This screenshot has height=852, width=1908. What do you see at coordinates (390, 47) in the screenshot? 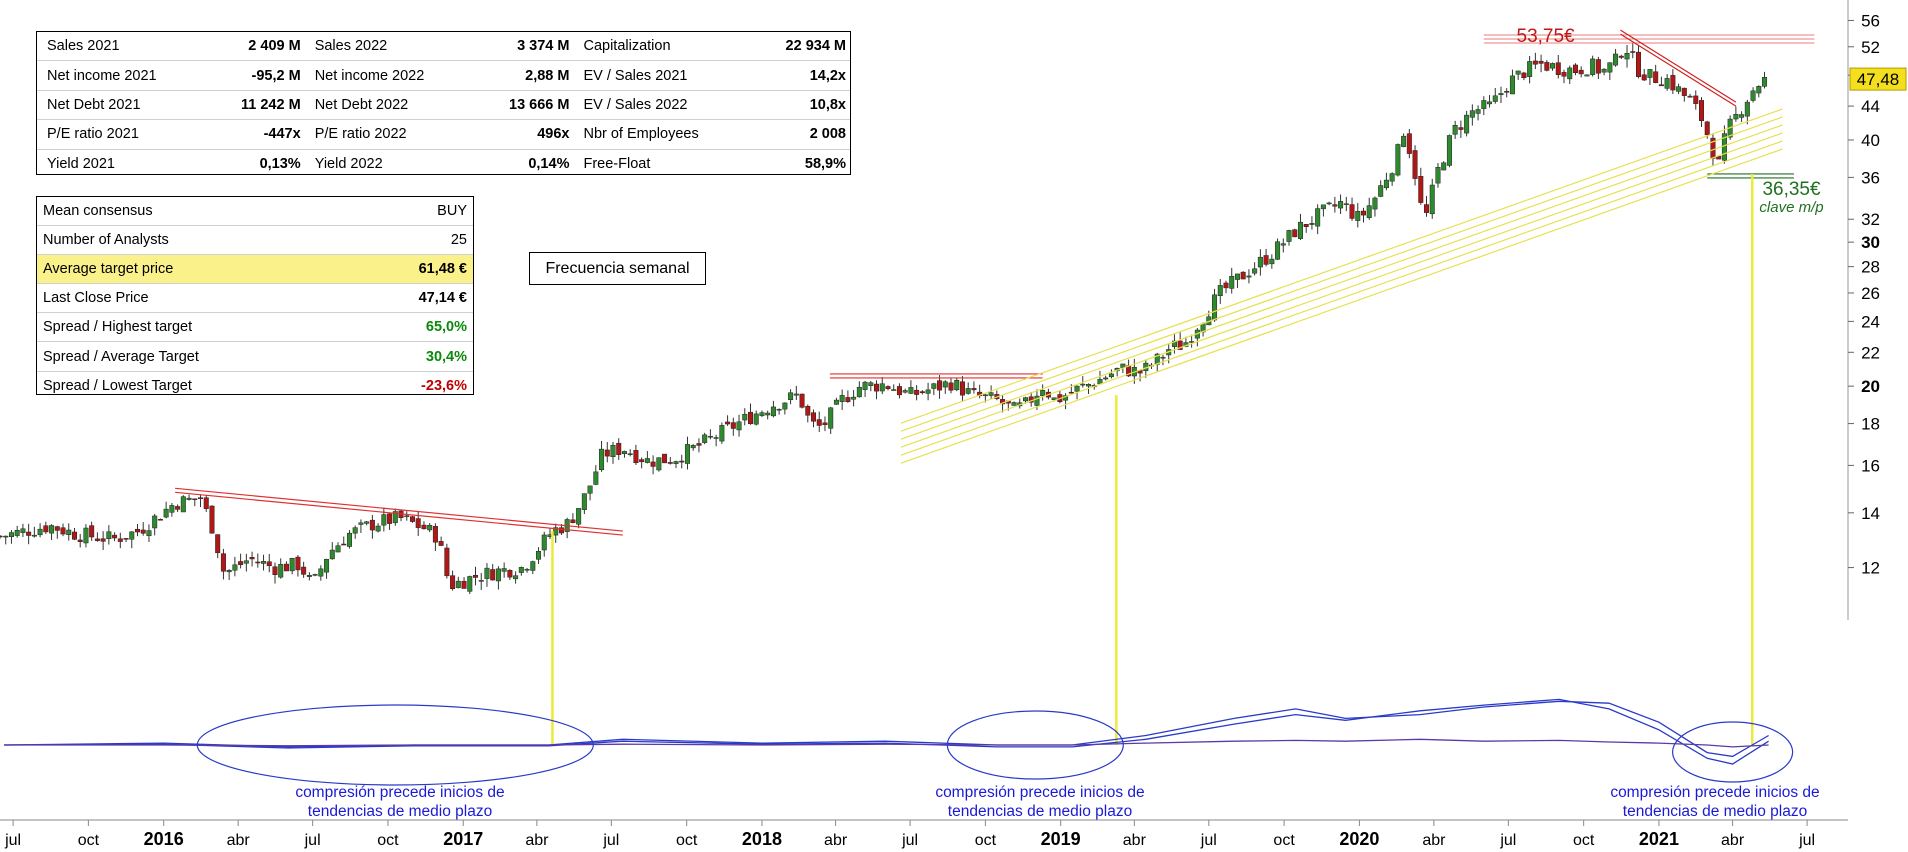
I see `metric-label: Sales 2022` at bounding box center [390, 47].